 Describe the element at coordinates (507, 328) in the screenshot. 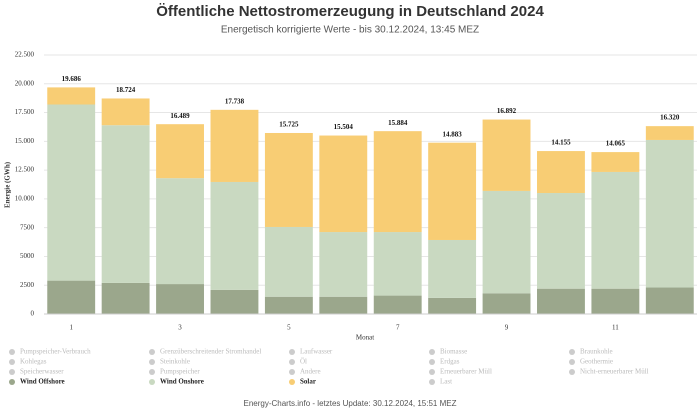

I see `x-tick-label: 9` at that location.